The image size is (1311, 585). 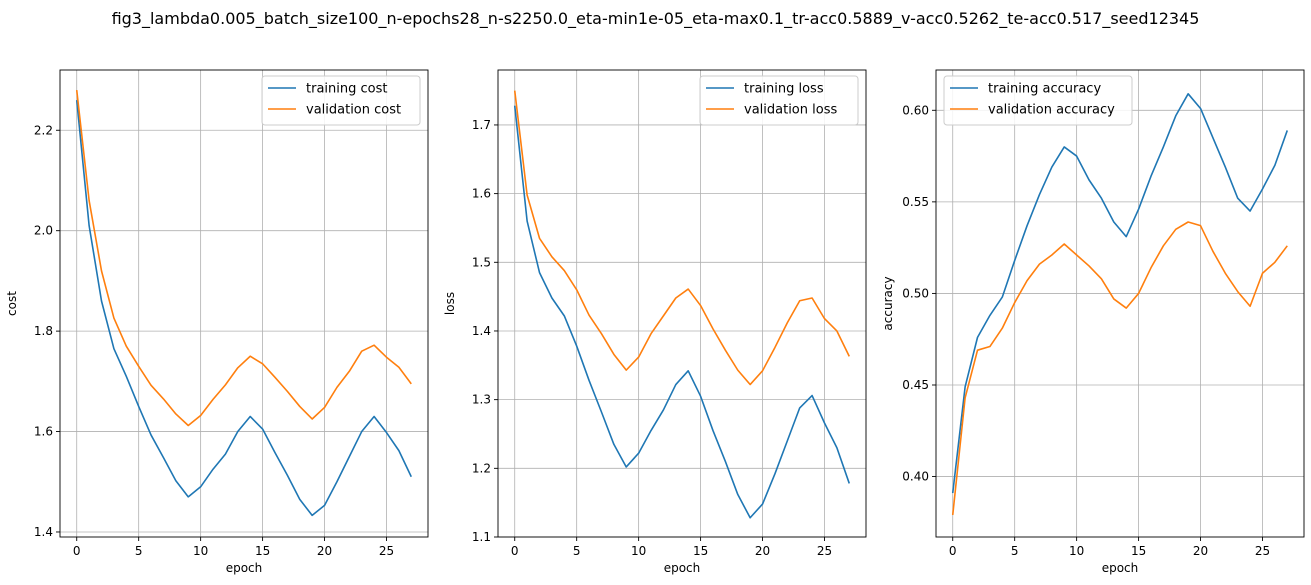 I want to click on y-tick-label: 2.0, so click(x=43, y=231).